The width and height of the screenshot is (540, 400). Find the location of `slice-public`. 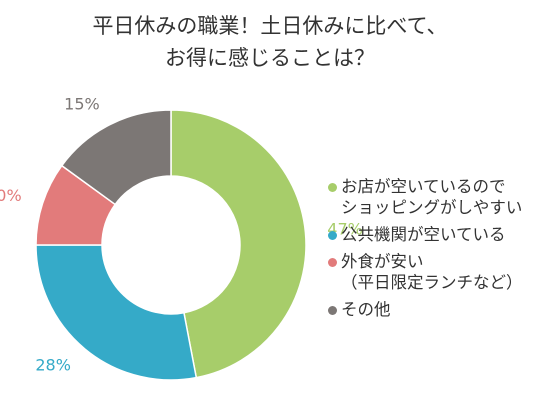

slice-public is located at coordinates (116, 312).